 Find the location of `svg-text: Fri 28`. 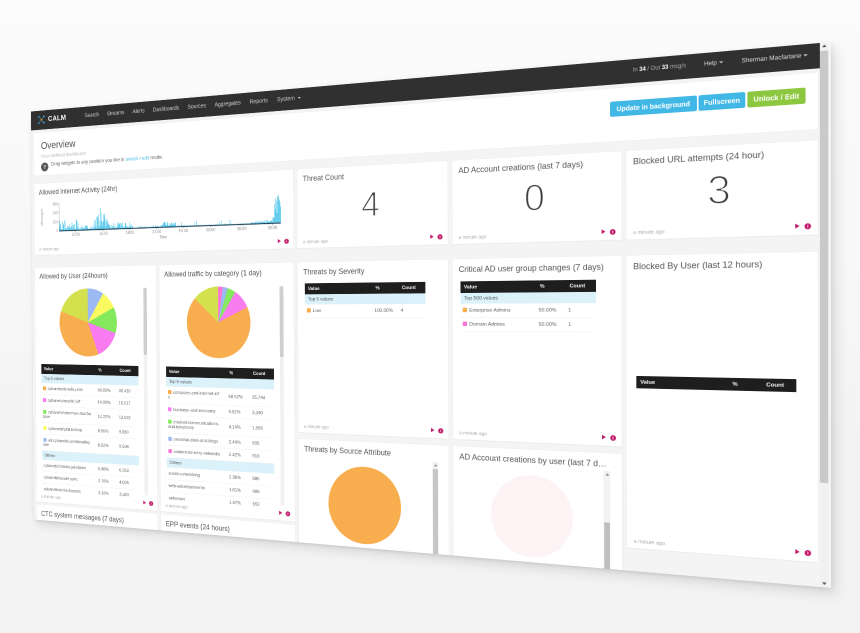

svg-text: Fri 28 is located at coordinates (183, 231).